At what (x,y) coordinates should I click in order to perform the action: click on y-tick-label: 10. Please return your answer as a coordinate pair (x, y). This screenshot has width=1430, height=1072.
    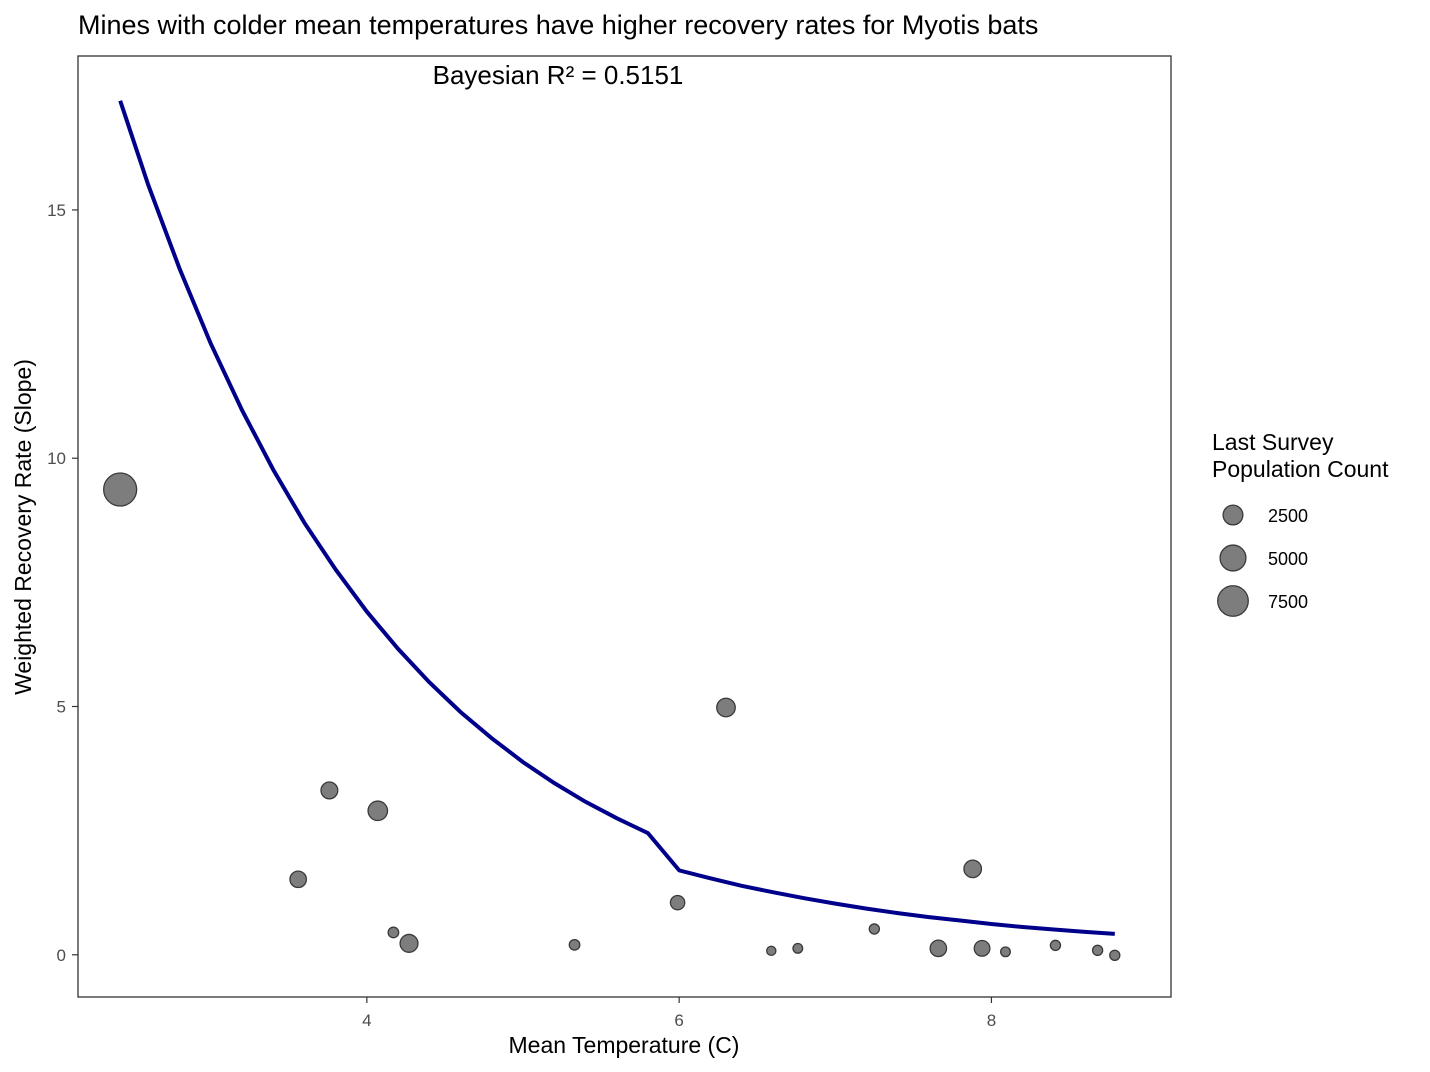
    Looking at the image, I should click on (56, 458).